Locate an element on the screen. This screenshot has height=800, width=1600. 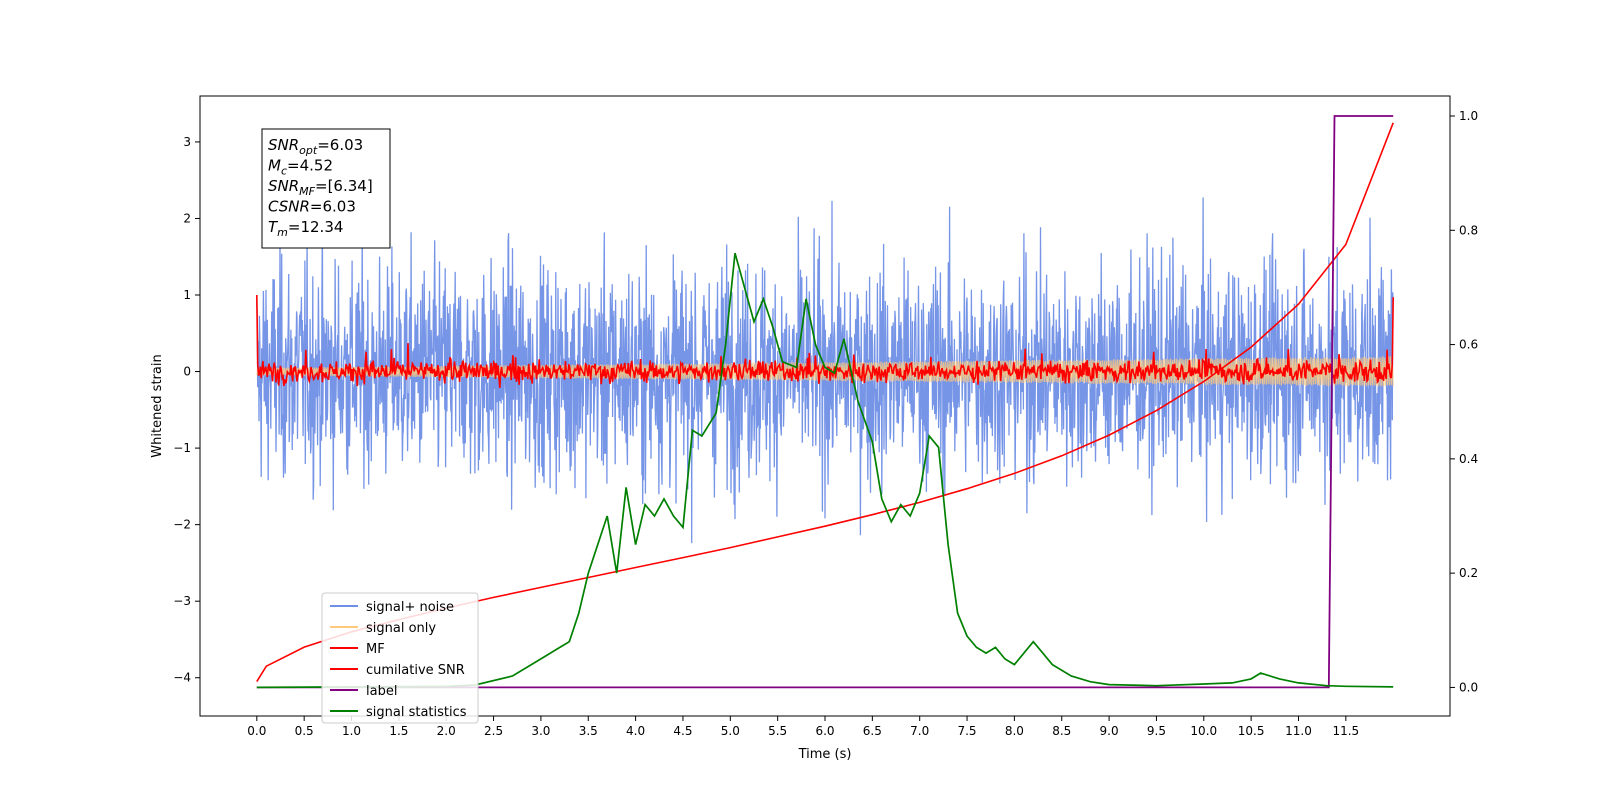
y-left-tick-label: −2 is located at coordinates (182, 525).